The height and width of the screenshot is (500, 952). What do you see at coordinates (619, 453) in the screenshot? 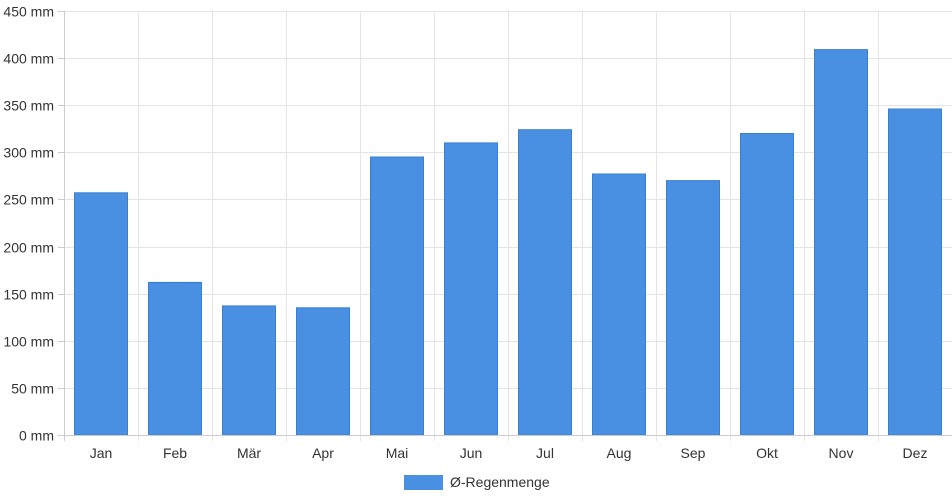
I see `x-tick-label: Aug` at bounding box center [619, 453].